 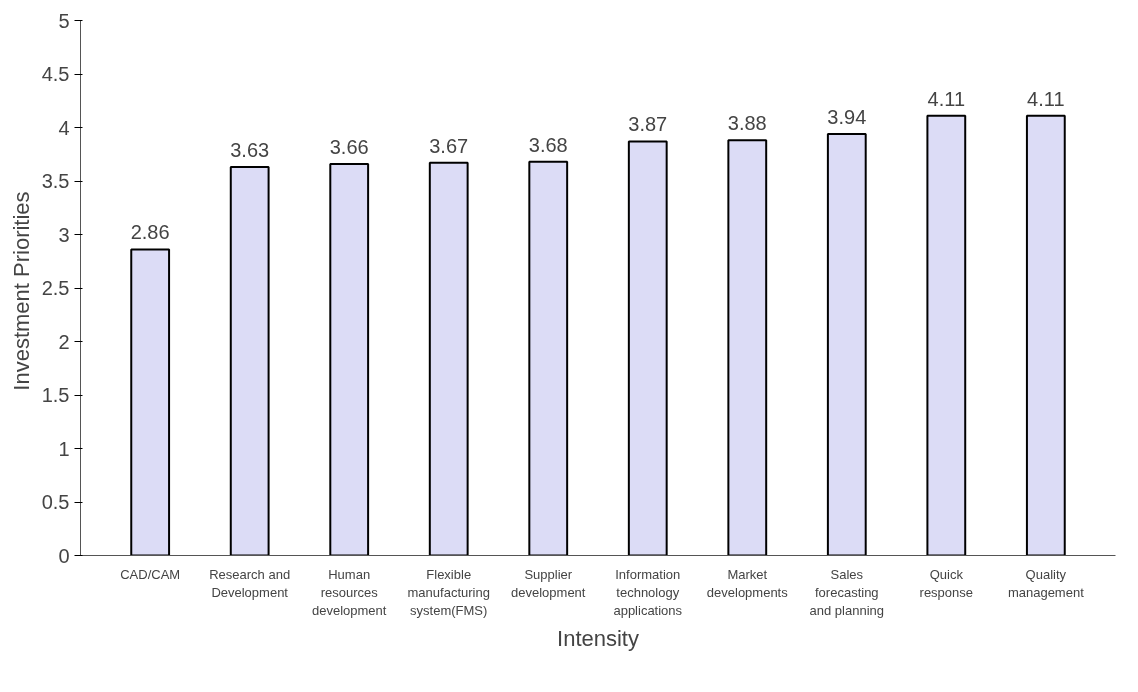 What do you see at coordinates (64, 127) in the screenshot?
I see `y-tick-label: 4` at bounding box center [64, 127].